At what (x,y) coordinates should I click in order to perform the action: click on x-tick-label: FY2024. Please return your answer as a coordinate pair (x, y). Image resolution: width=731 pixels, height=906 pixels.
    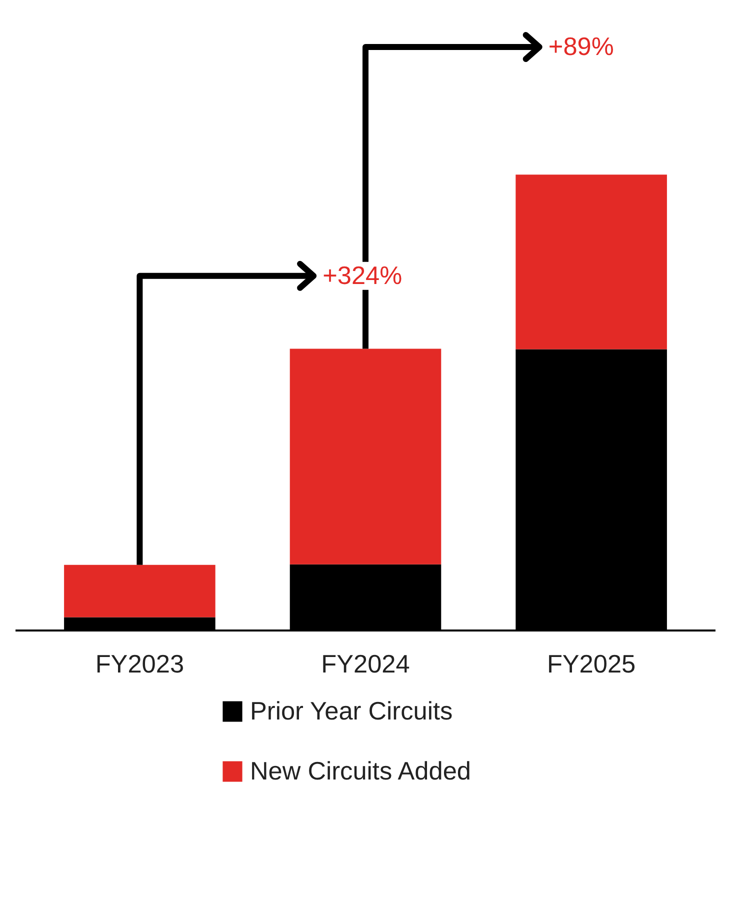
    Looking at the image, I should click on (365, 664).